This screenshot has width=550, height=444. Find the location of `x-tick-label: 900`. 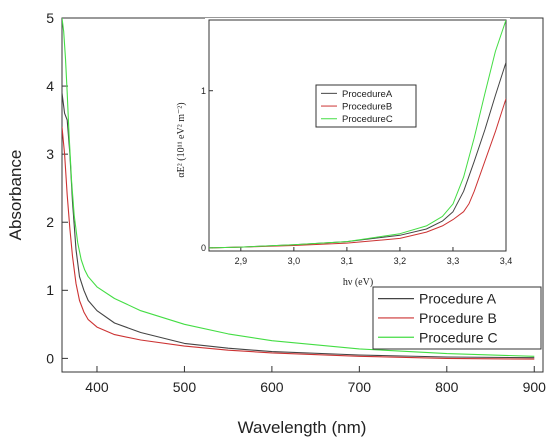

x-tick-label: 900 is located at coordinates (535, 387).